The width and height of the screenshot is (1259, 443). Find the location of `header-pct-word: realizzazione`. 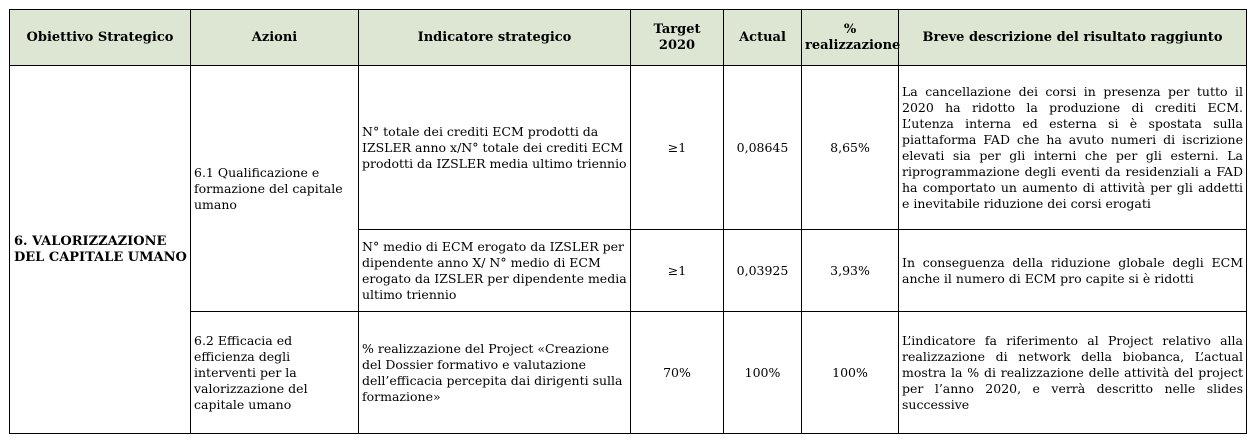

header-pct-word: realizzazione is located at coordinates (853, 45).